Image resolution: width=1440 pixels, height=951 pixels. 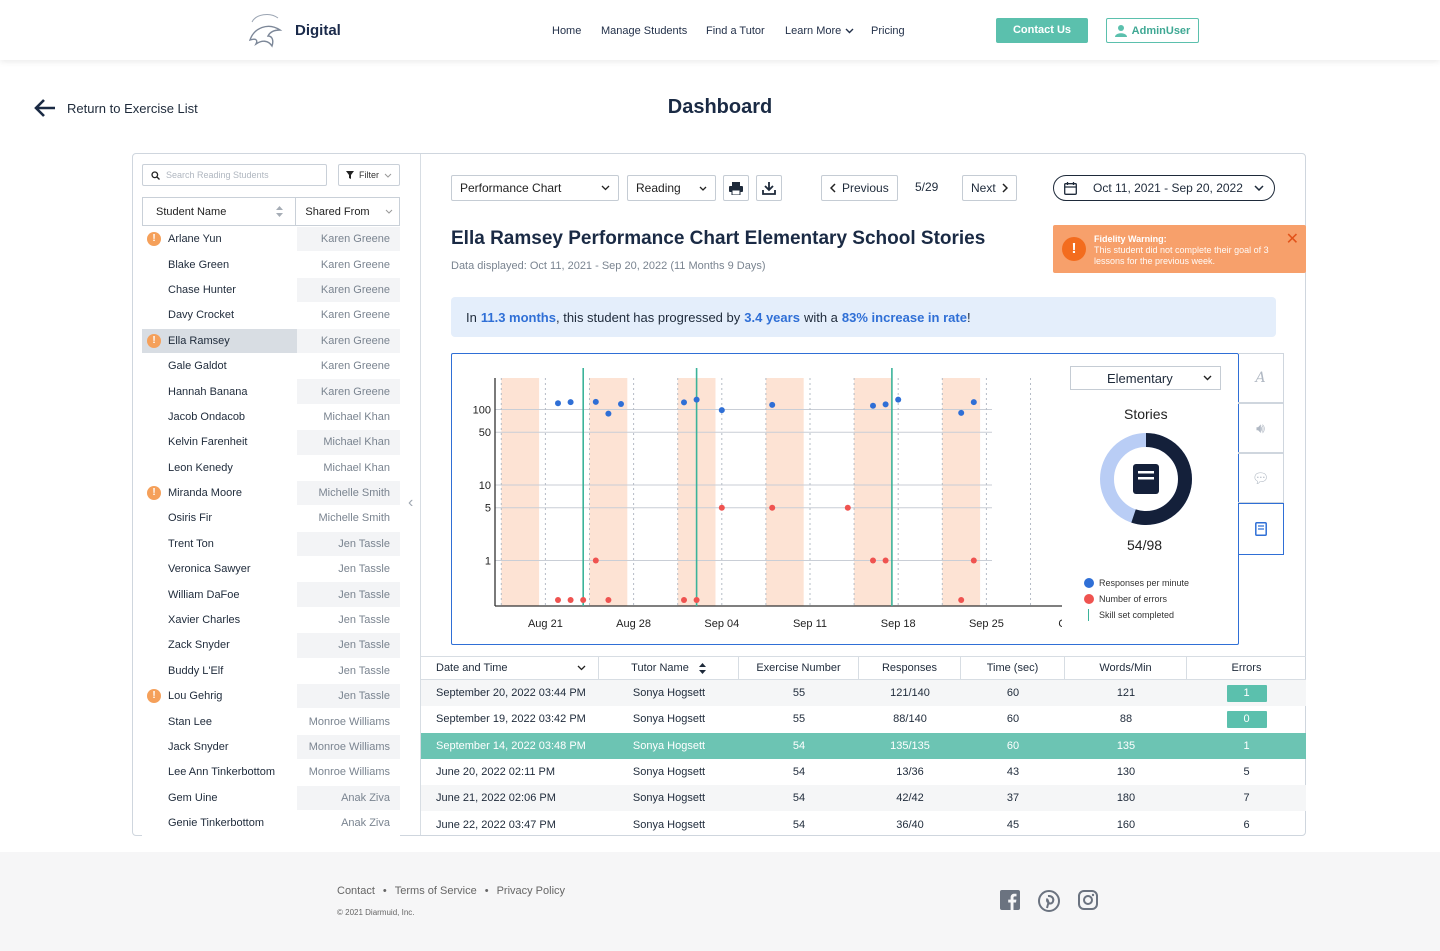 I want to click on download-icon, so click(x=769, y=188).